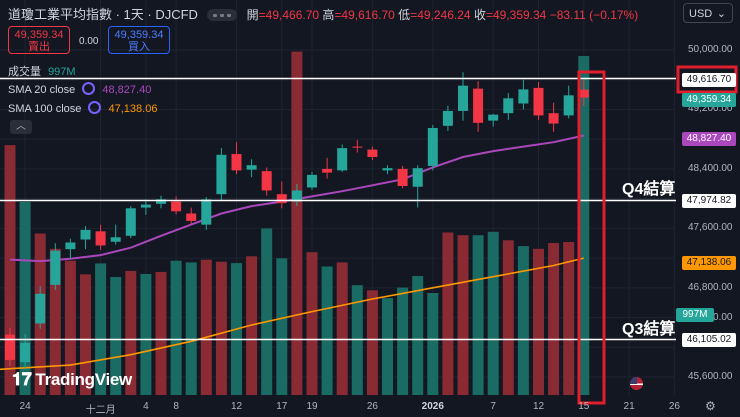 This screenshot has width=740, height=417. I want to click on sma100-legend: SMA 100 close 47,138.06, so click(82, 108).